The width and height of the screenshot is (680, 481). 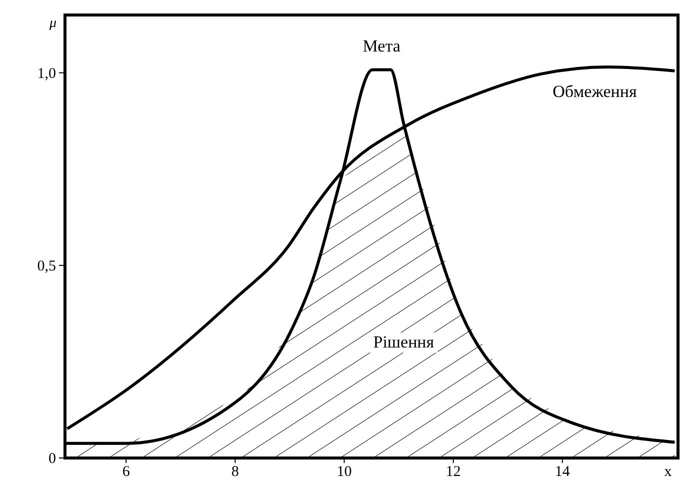 I want to click on y-axis-title: μ, so click(x=52, y=23).